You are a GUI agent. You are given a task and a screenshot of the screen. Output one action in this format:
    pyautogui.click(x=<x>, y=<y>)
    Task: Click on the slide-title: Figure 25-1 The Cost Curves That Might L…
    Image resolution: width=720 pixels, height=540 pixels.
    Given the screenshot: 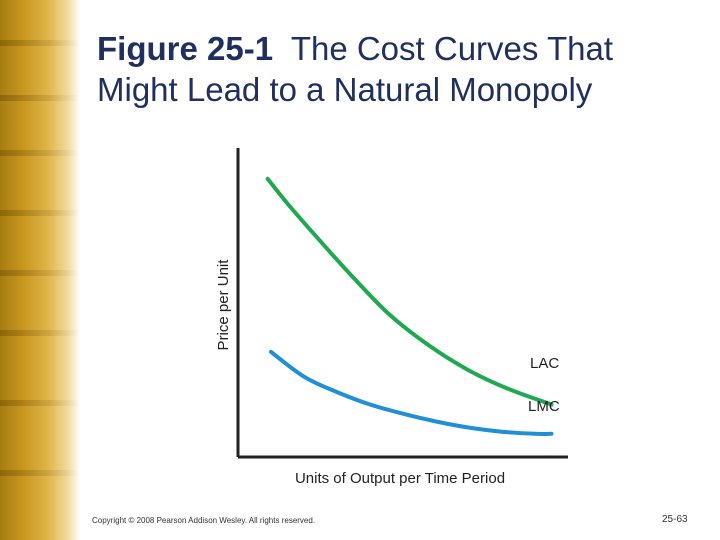 What is the action you would take?
    pyautogui.click(x=397, y=69)
    